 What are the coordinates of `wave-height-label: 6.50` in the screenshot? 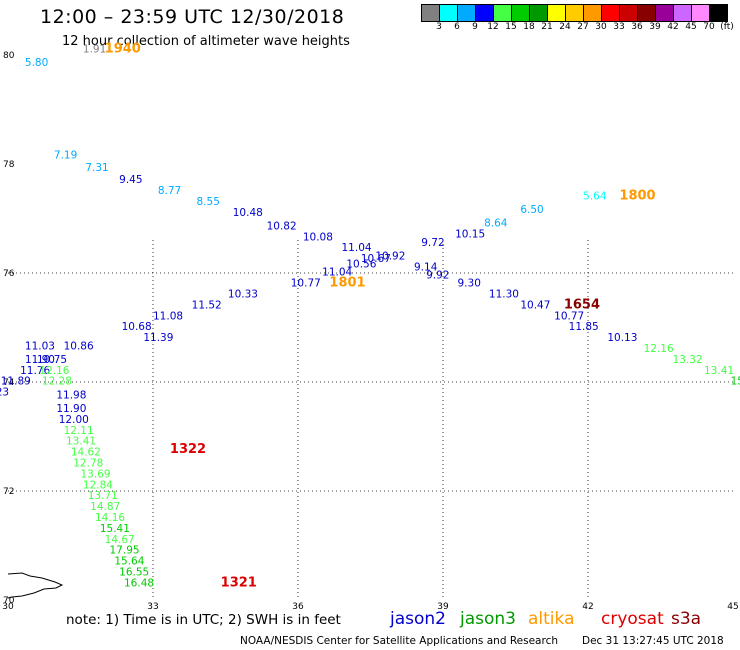 It's located at (531, 210).